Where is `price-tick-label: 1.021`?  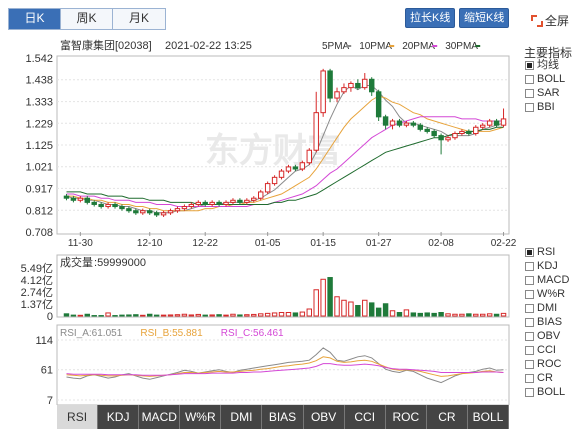 price-tick-label: 1.021 is located at coordinates (39, 168).